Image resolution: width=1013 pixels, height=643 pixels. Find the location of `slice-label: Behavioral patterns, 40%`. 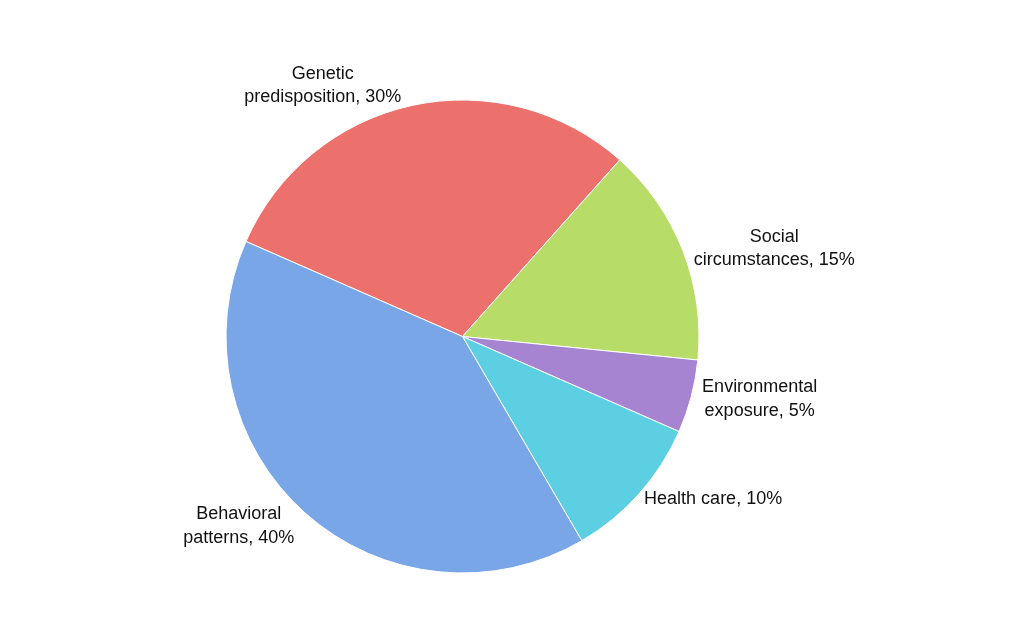

slice-label: Behavioral patterns, 40% is located at coordinates (239, 525).